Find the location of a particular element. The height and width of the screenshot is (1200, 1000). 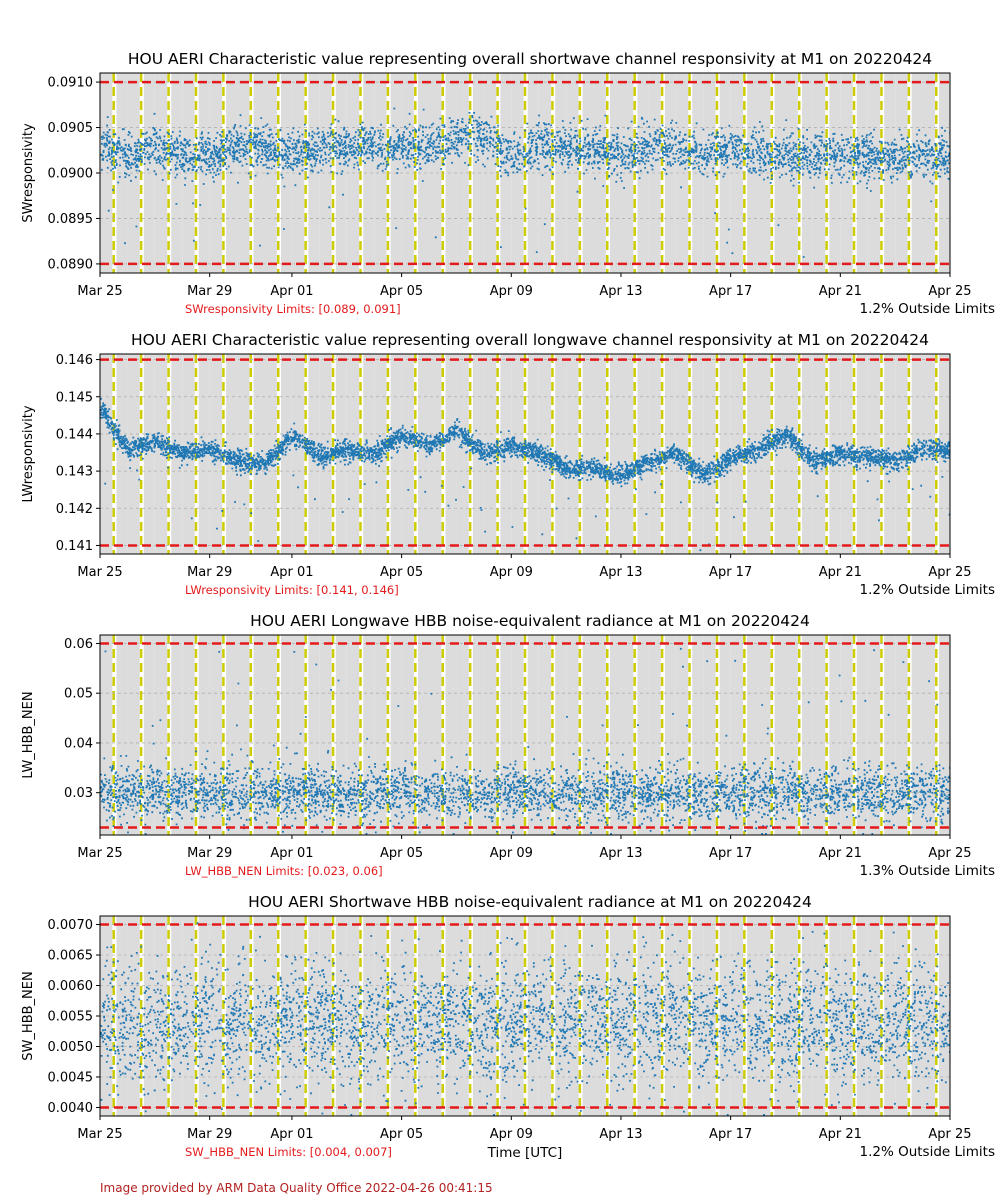

y-tick-label: 0.06 is located at coordinates (78, 644).